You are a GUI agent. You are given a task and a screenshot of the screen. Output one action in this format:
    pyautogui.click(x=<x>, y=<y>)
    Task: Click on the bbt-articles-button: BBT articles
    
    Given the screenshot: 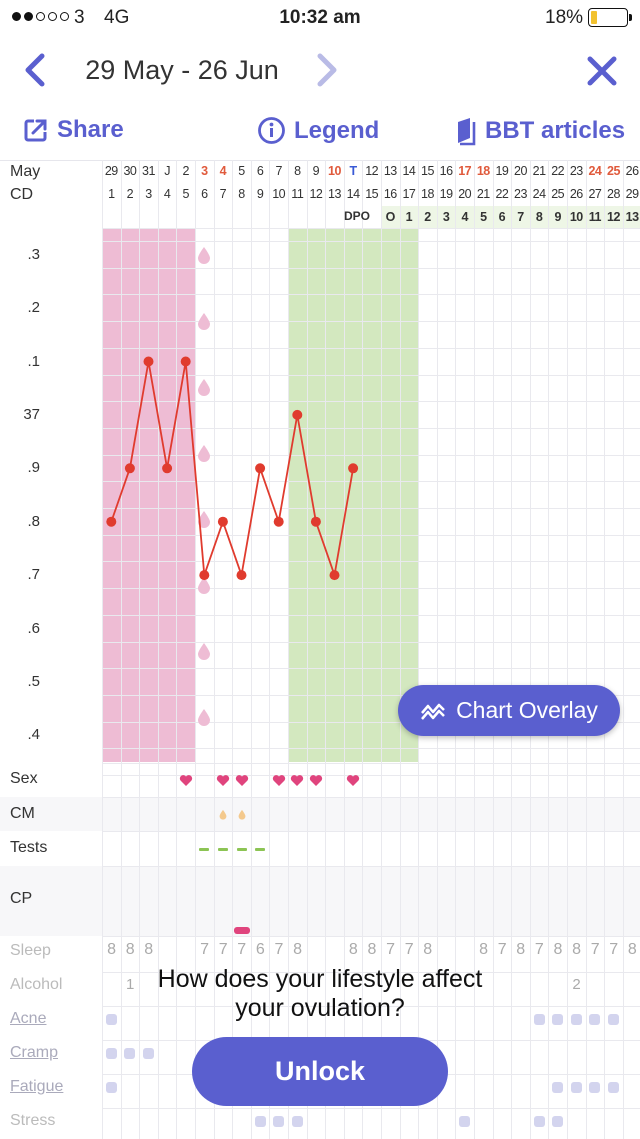 What is the action you would take?
    pyautogui.click(x=540, y=131)
    